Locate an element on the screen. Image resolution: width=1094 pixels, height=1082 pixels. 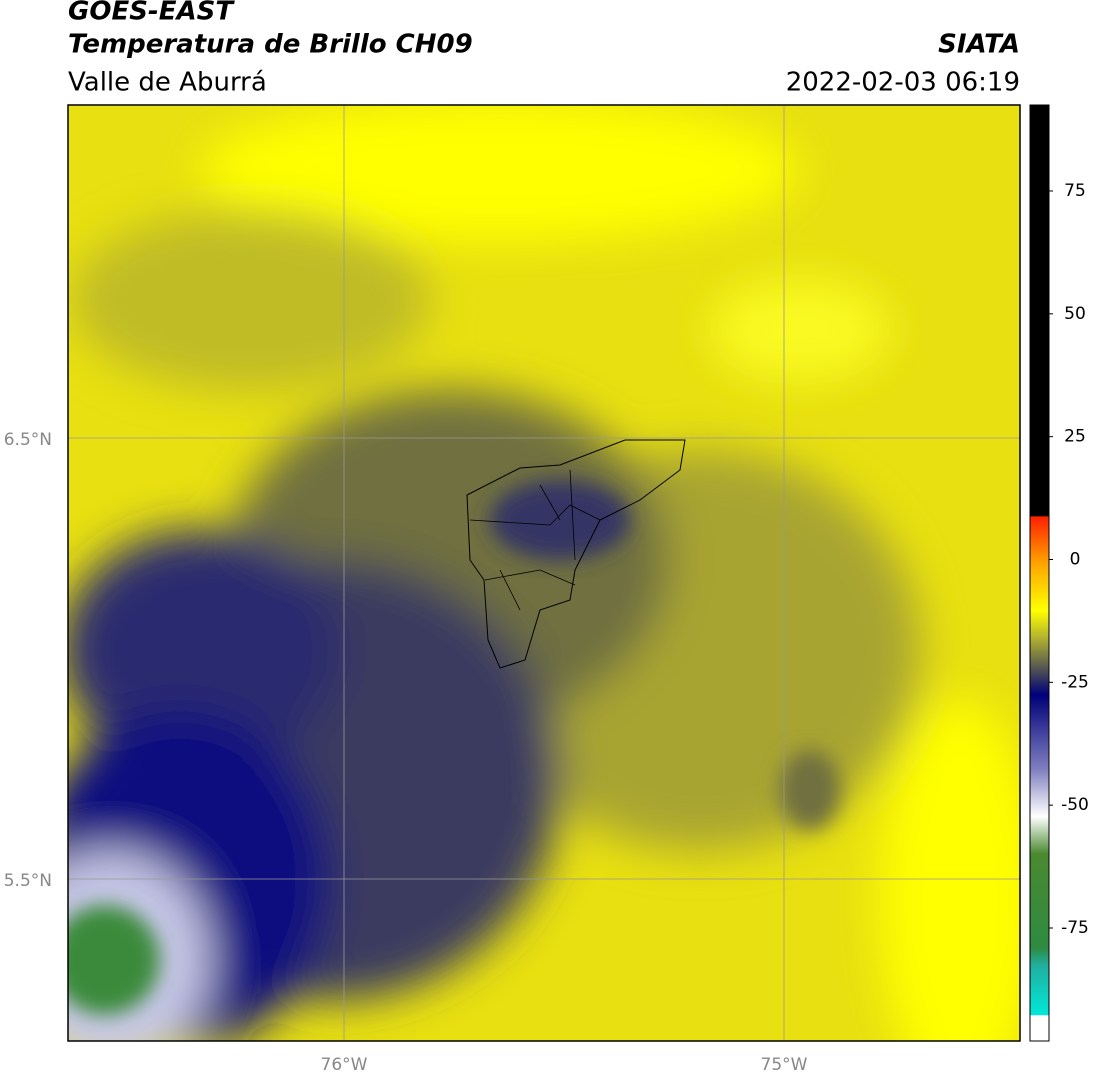
colorbar-tick-label: 75 is located at coordinates (1075, 191).